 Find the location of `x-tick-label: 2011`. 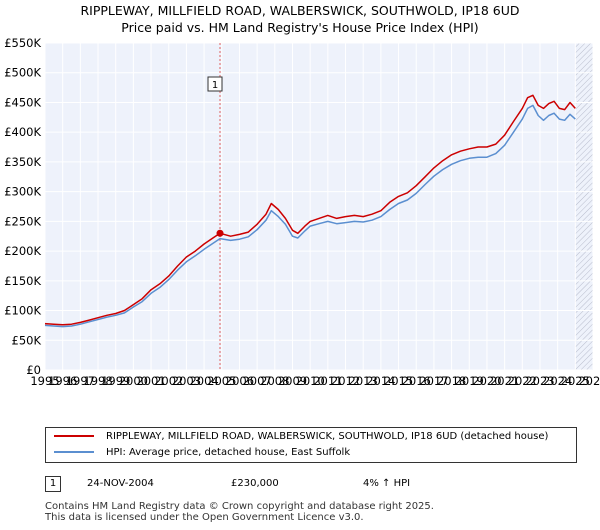

x-tick-label: 2011 is located at coordinates (327, 381).